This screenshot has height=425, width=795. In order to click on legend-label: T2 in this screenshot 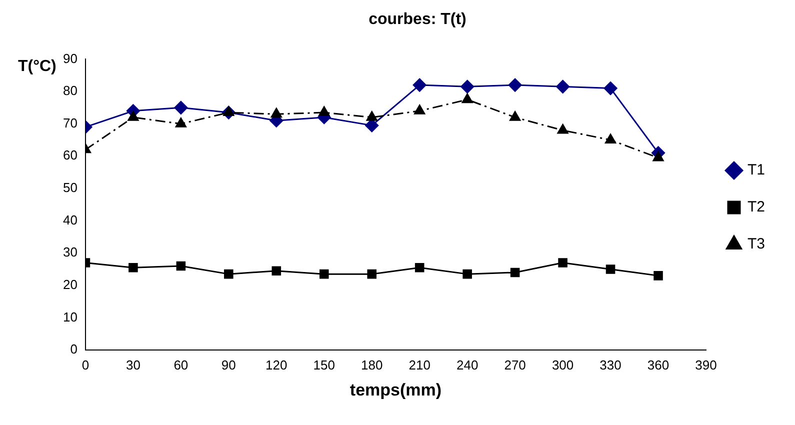, I will do `click(756, 207)`.